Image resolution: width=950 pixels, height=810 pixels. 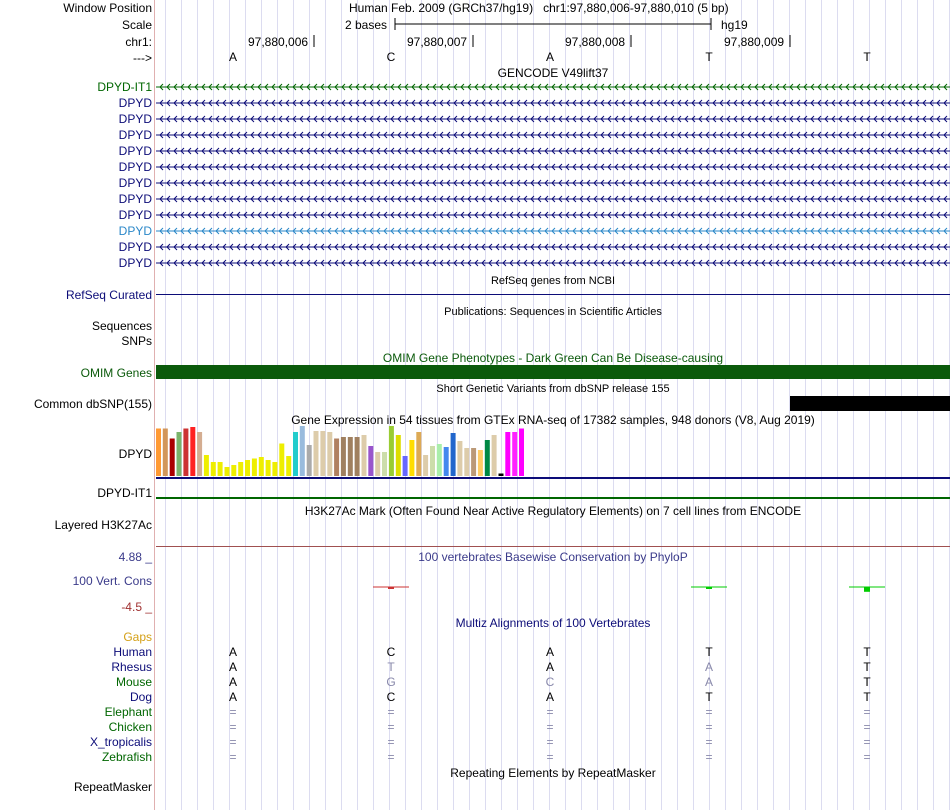 What do you see at coordinates (133, 682) in the screenshot?
I see `multiz-species-label: Mouse` at bounding box center [133, 682].